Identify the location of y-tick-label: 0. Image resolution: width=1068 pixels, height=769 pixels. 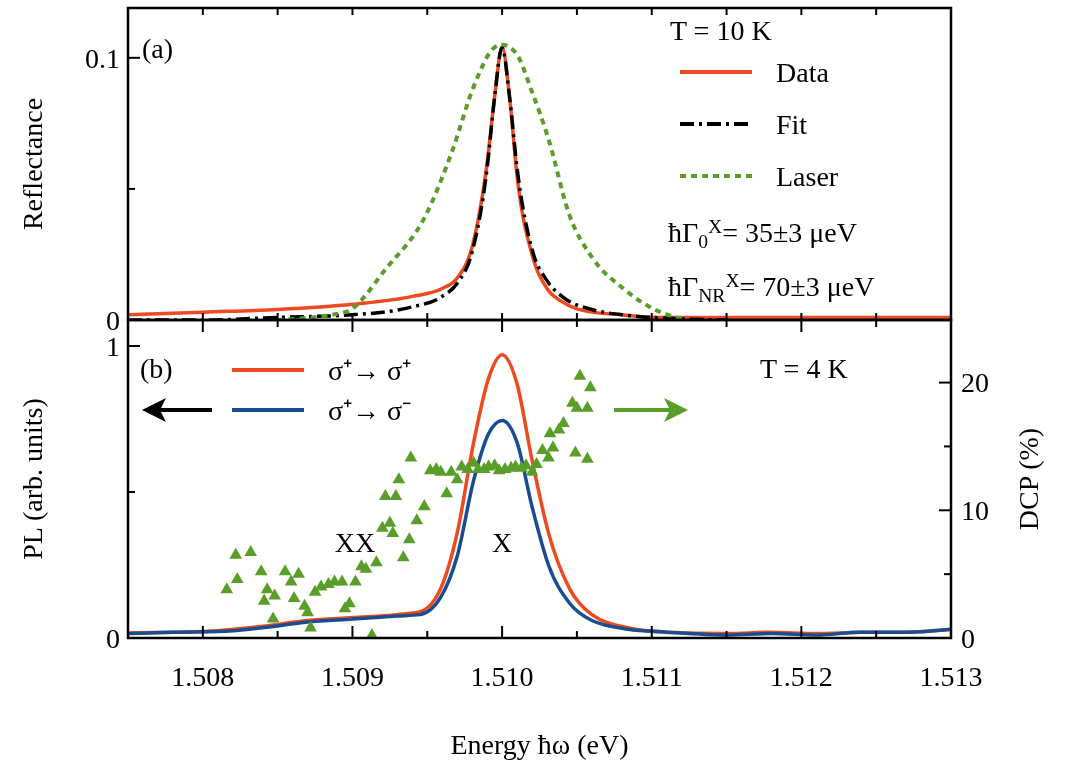
(113, 638).